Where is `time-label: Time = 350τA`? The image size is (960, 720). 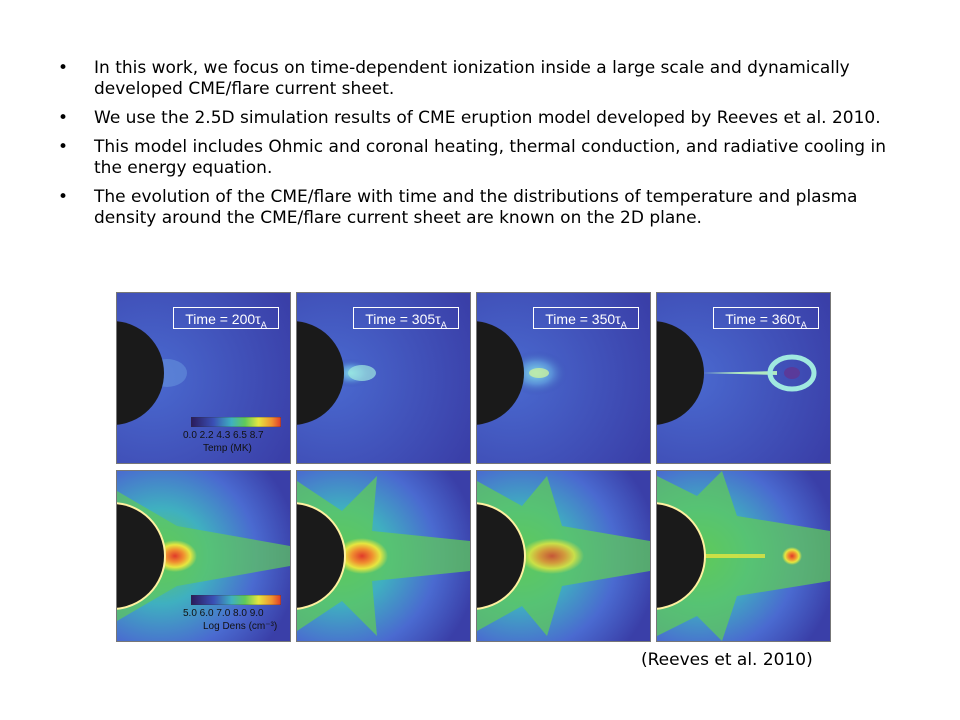
time-label: Time = 350τA is located at coordinates (586, 318).